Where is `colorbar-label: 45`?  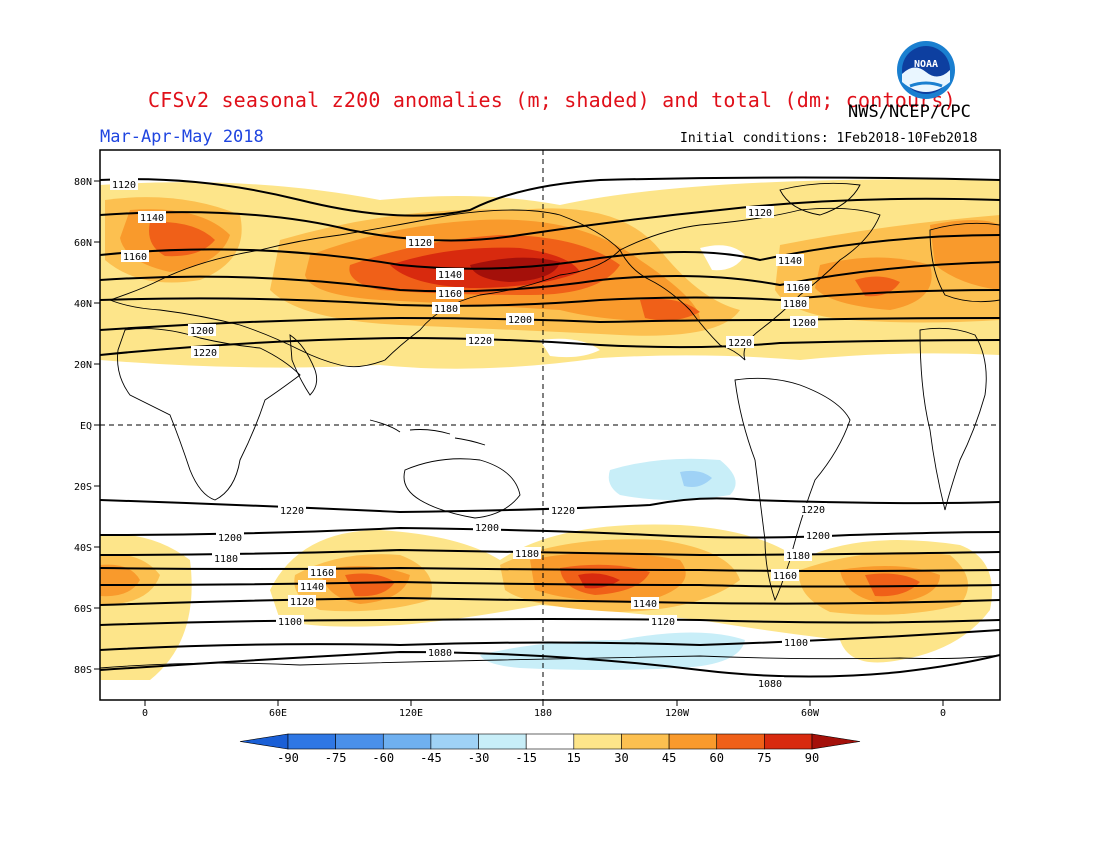
colorbar-label: 45 is located at coordinates (669, 758).